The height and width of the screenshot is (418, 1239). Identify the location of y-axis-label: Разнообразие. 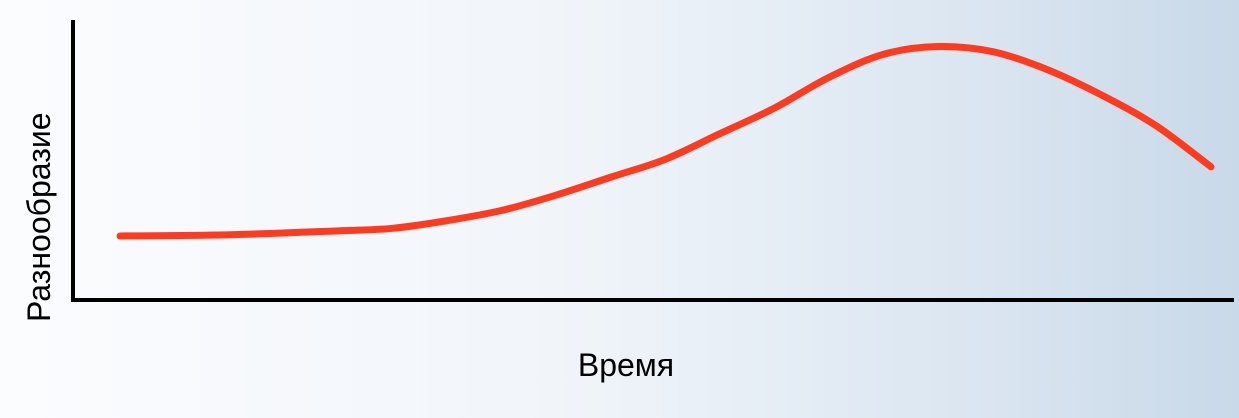
(39, 217).